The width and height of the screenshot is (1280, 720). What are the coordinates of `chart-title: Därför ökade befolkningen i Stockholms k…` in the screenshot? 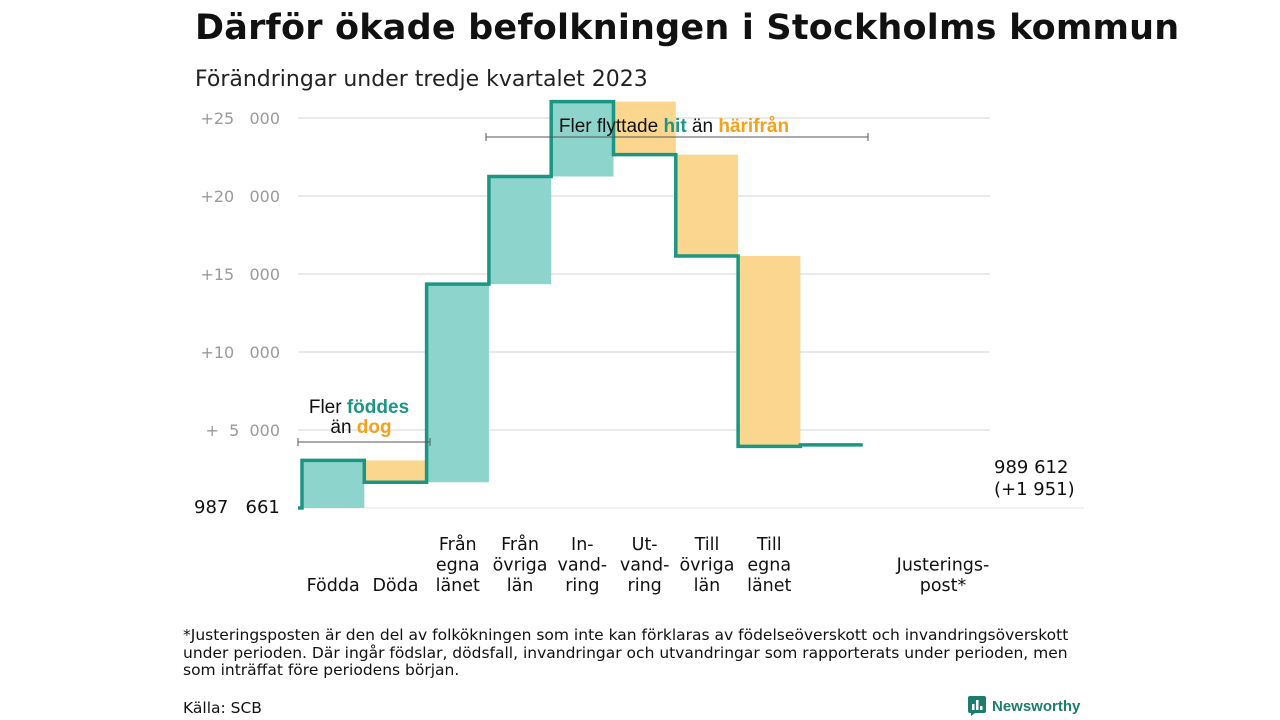 It's located at (687, 28).